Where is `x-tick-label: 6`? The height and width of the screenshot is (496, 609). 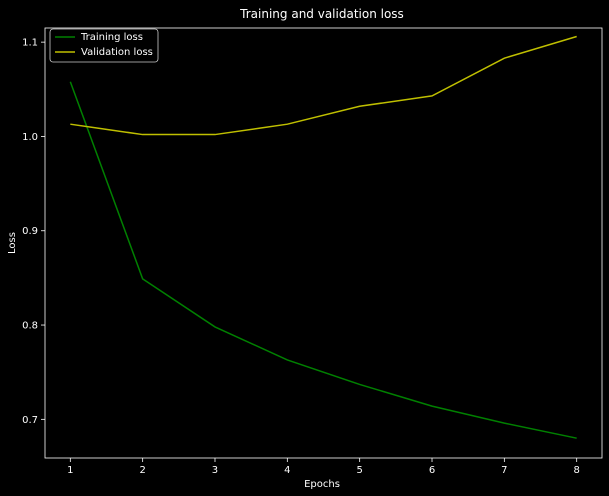
x-tick-label: 6 is located at coordinates (432, 470).